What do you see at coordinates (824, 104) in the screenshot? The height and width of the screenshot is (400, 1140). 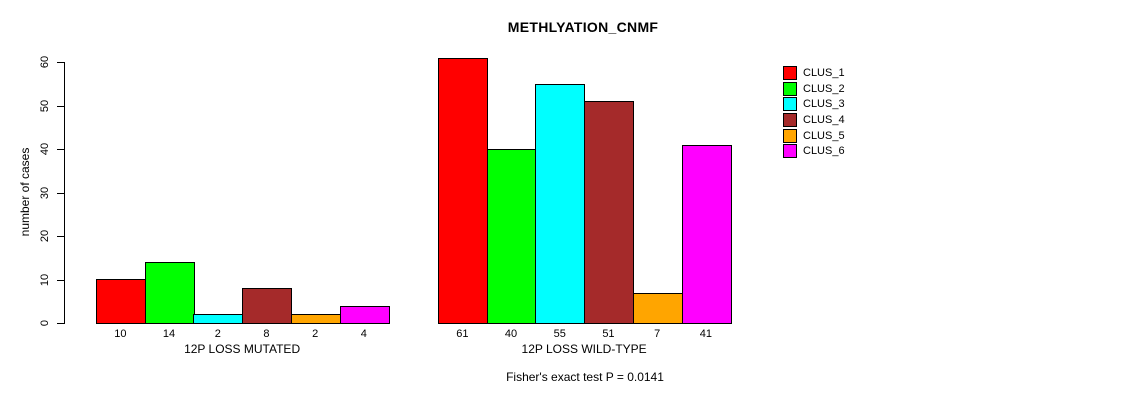 I see `legend-label: CLUS_3` at bounding box center [824, 104].